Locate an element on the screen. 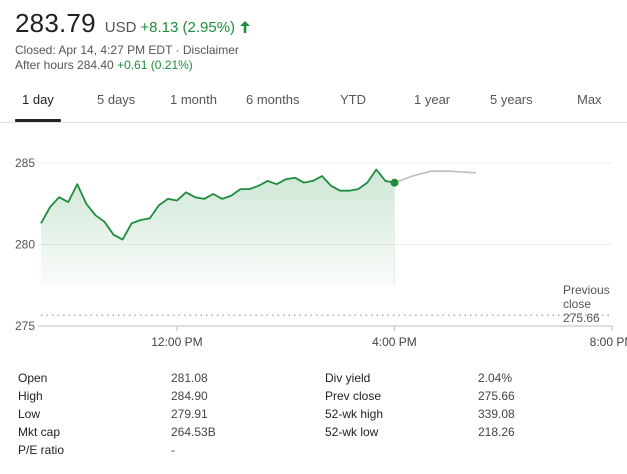 The width and height of the screenshot is (627, 474). after-hours-line: After hours 284.40 +0.61 (0.21%) is located at coordinates (315, 65).